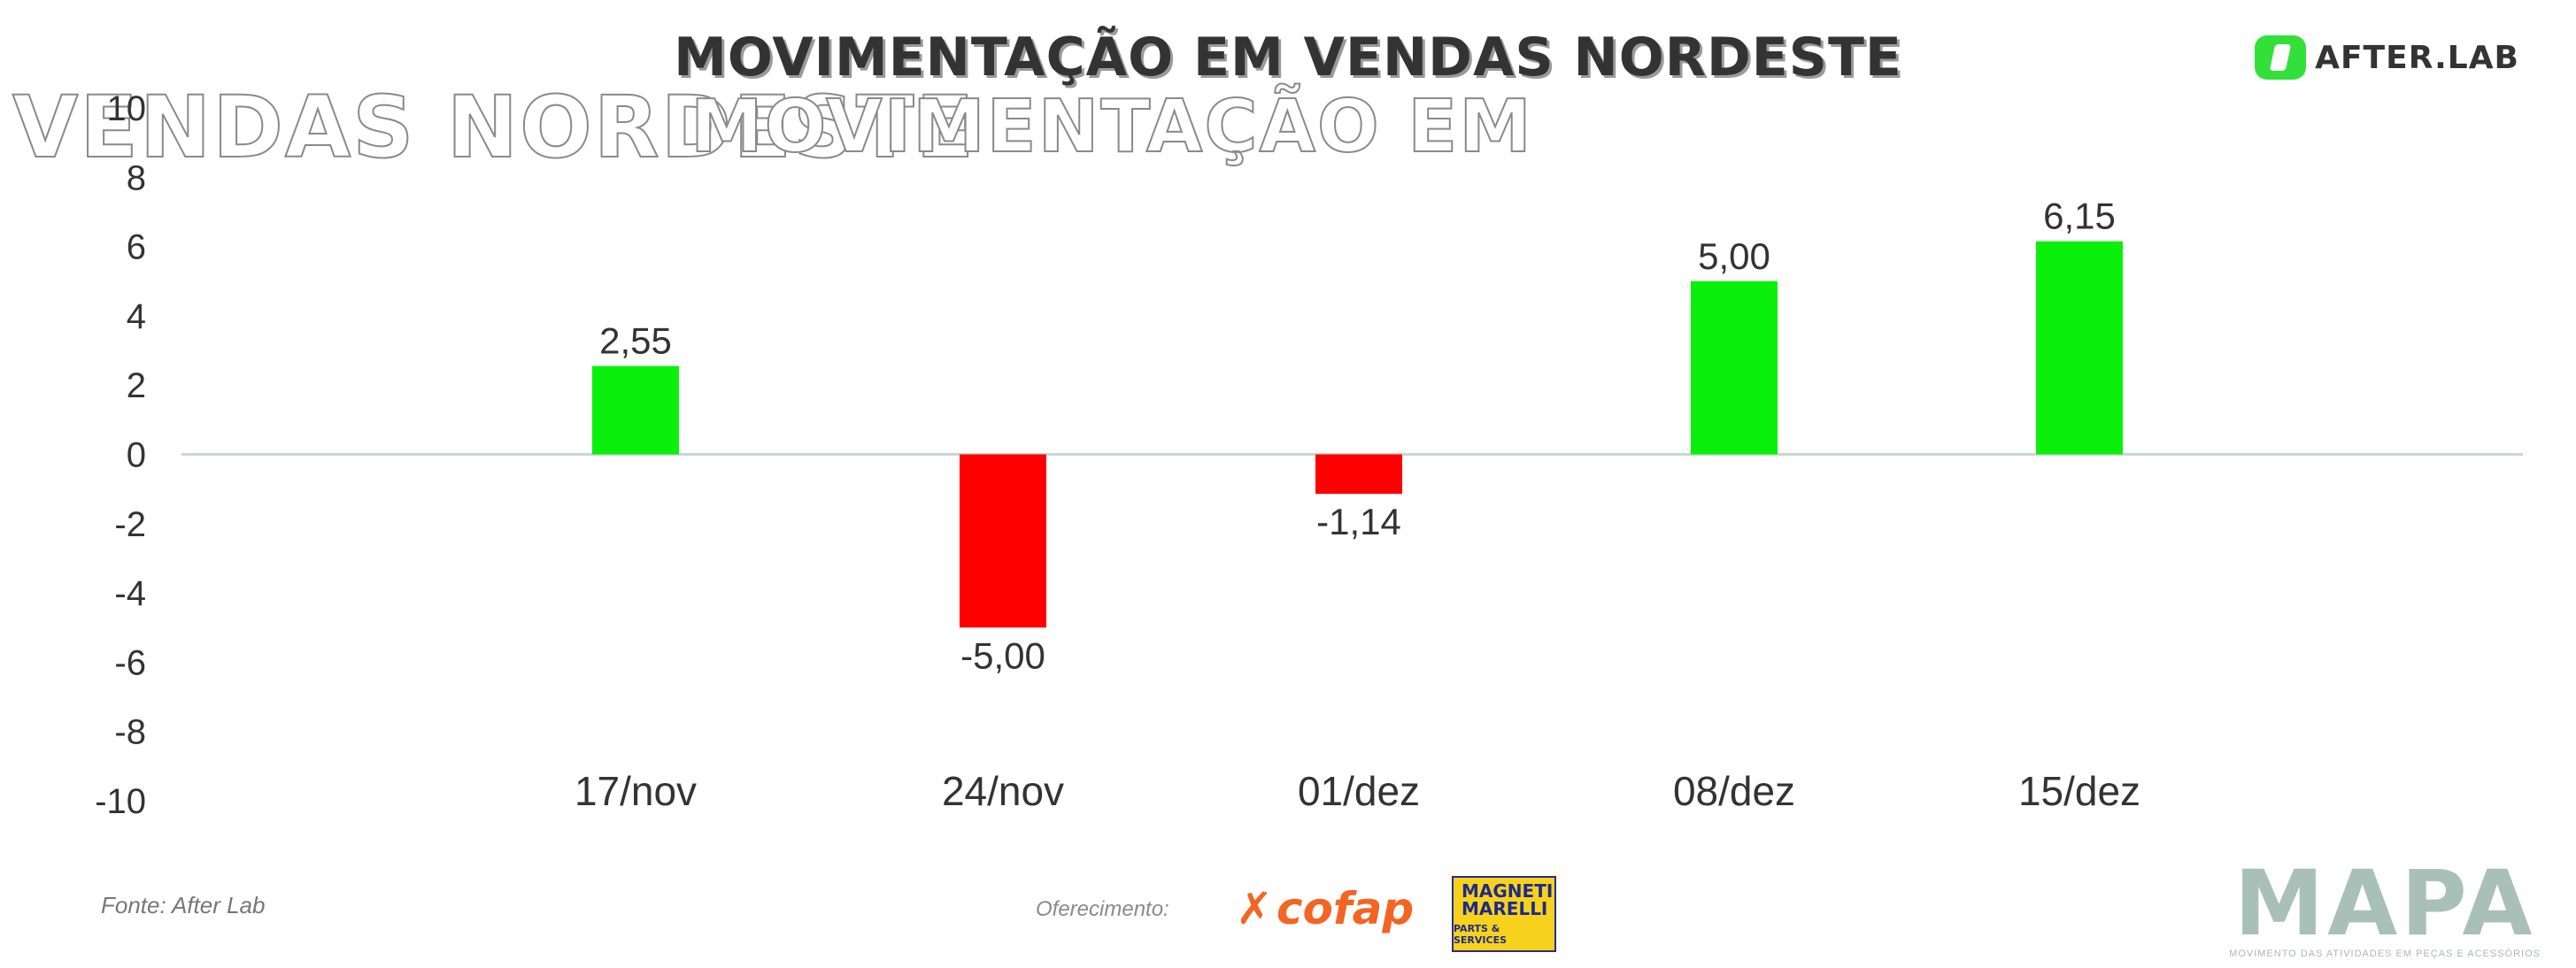 This screenshot has width=2576, height=968. I want to click on y-tick-label: 0, so click(136, 455).